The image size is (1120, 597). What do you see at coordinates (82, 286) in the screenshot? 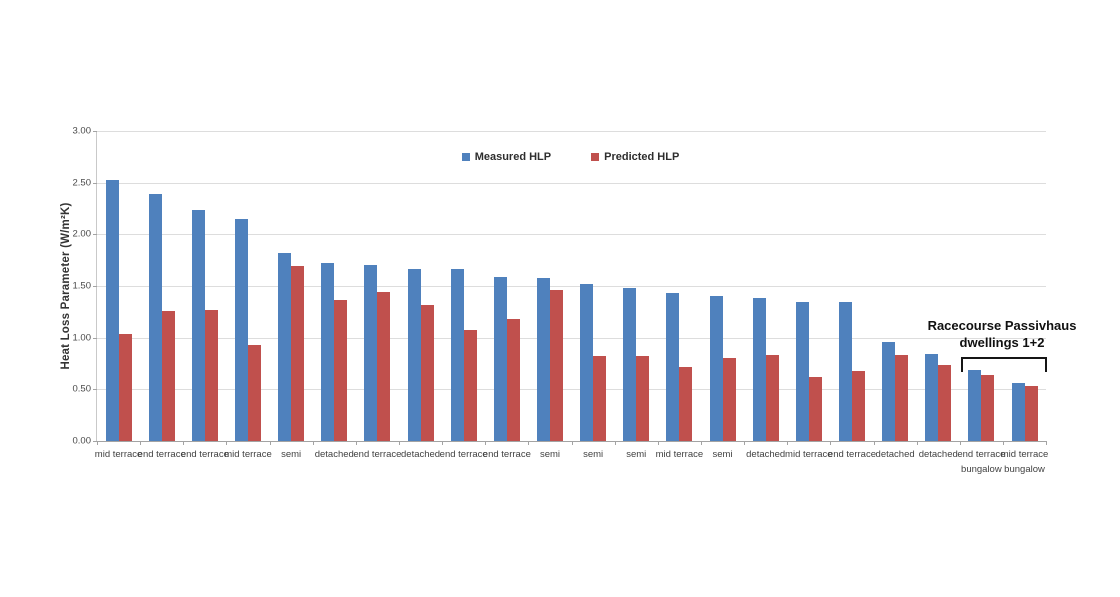
I see `y-axis-tick-label: 1.50` at bounding box center [82, 286].